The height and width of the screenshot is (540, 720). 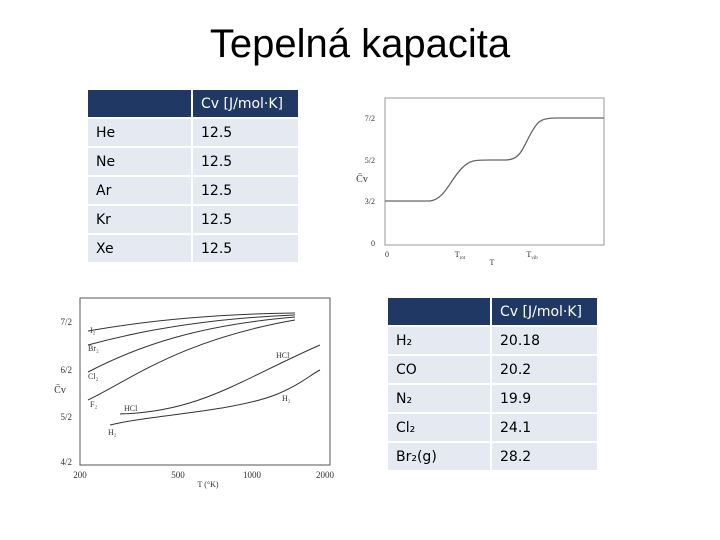 What do you see at coordinates (93, 376) in the screenshot?
I see `curve-label: Cl₂` at bounding box center [93, 376].